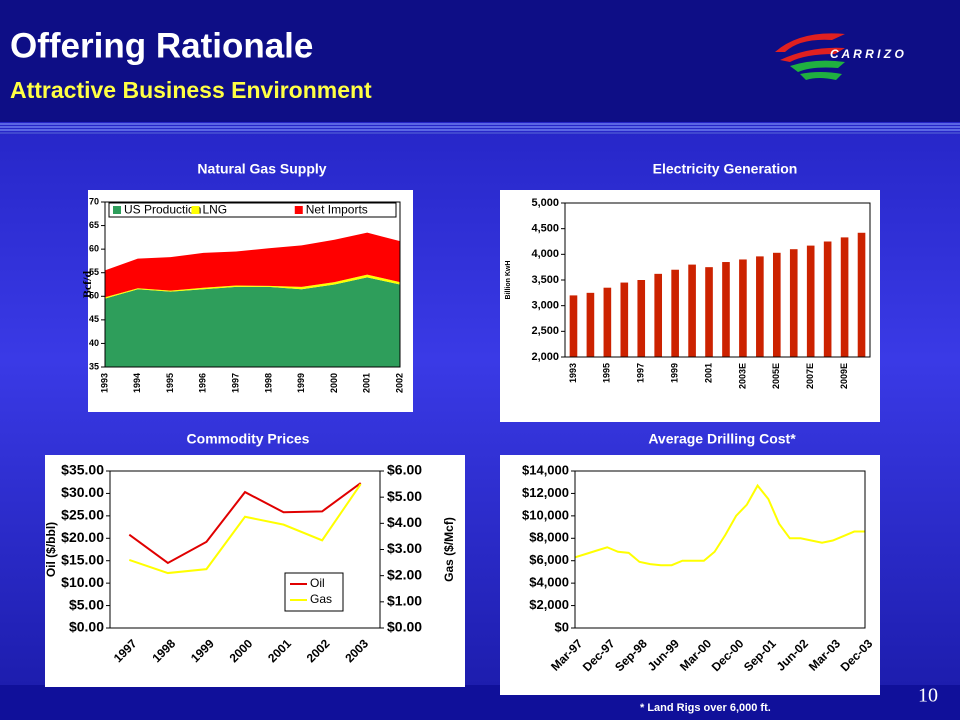 This screenshot has height=720, width=960. Describe the element at coordinates (94, 249) in the screenshot. I see `y-tick-label: 60` at that location.